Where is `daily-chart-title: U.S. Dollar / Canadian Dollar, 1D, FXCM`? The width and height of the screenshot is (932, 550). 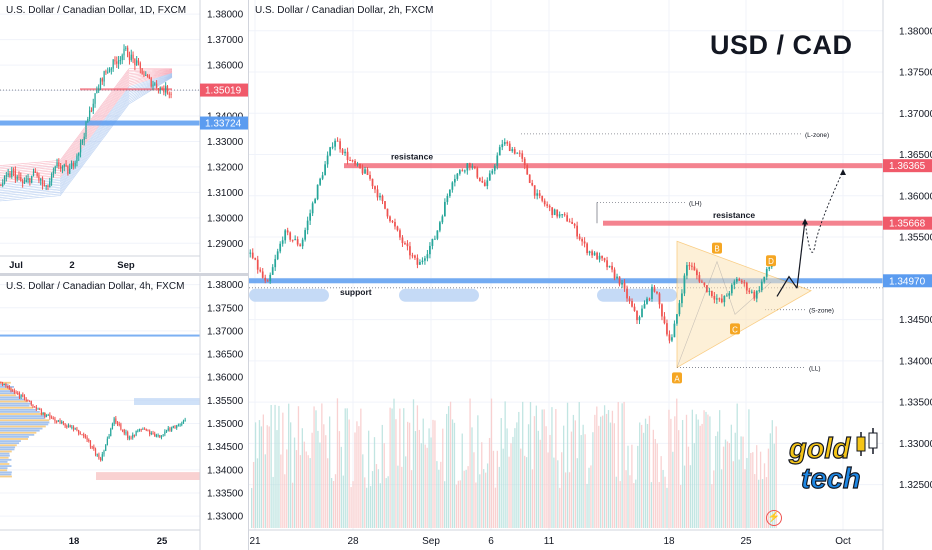 daily-chart-title: U.S. Dollar / Canadian Dollar, 1D, FXCM is located at coordinates (96, 10).